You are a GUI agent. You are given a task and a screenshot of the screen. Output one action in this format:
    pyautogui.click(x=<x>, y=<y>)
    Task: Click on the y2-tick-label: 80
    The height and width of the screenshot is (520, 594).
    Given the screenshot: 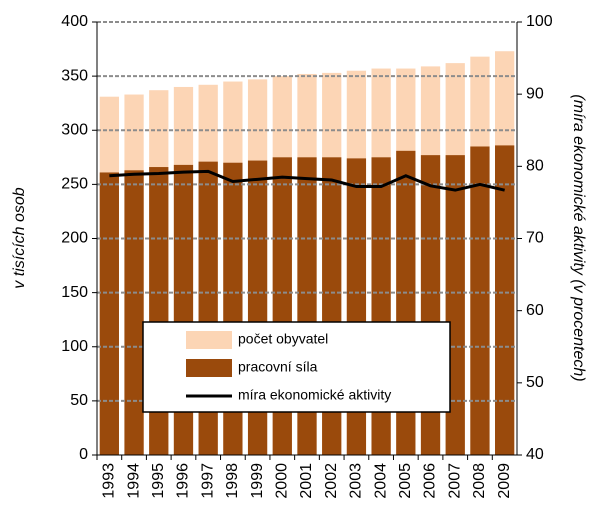 What is the action you would take?
    pyautogui.click(x=535, y=166)
    